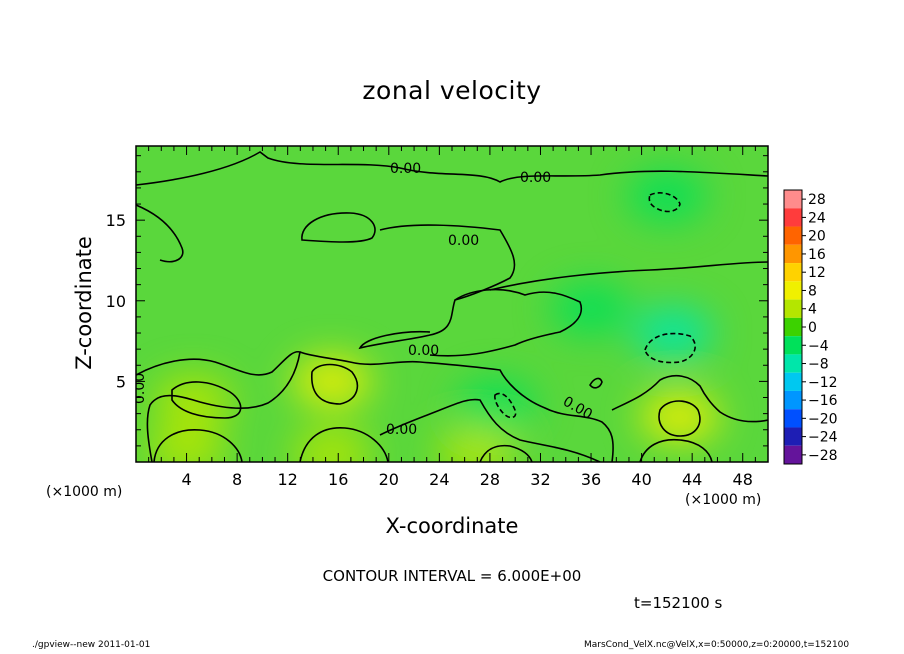  I want to click on y-axis-label: Z-coordinate, so click(84, 303).